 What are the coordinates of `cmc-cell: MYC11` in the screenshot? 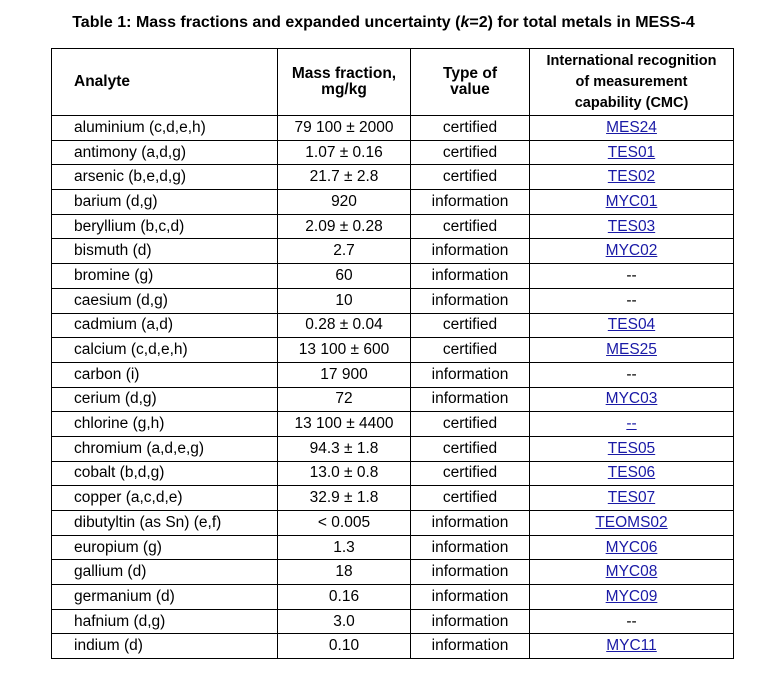 It's located at (631, 646).